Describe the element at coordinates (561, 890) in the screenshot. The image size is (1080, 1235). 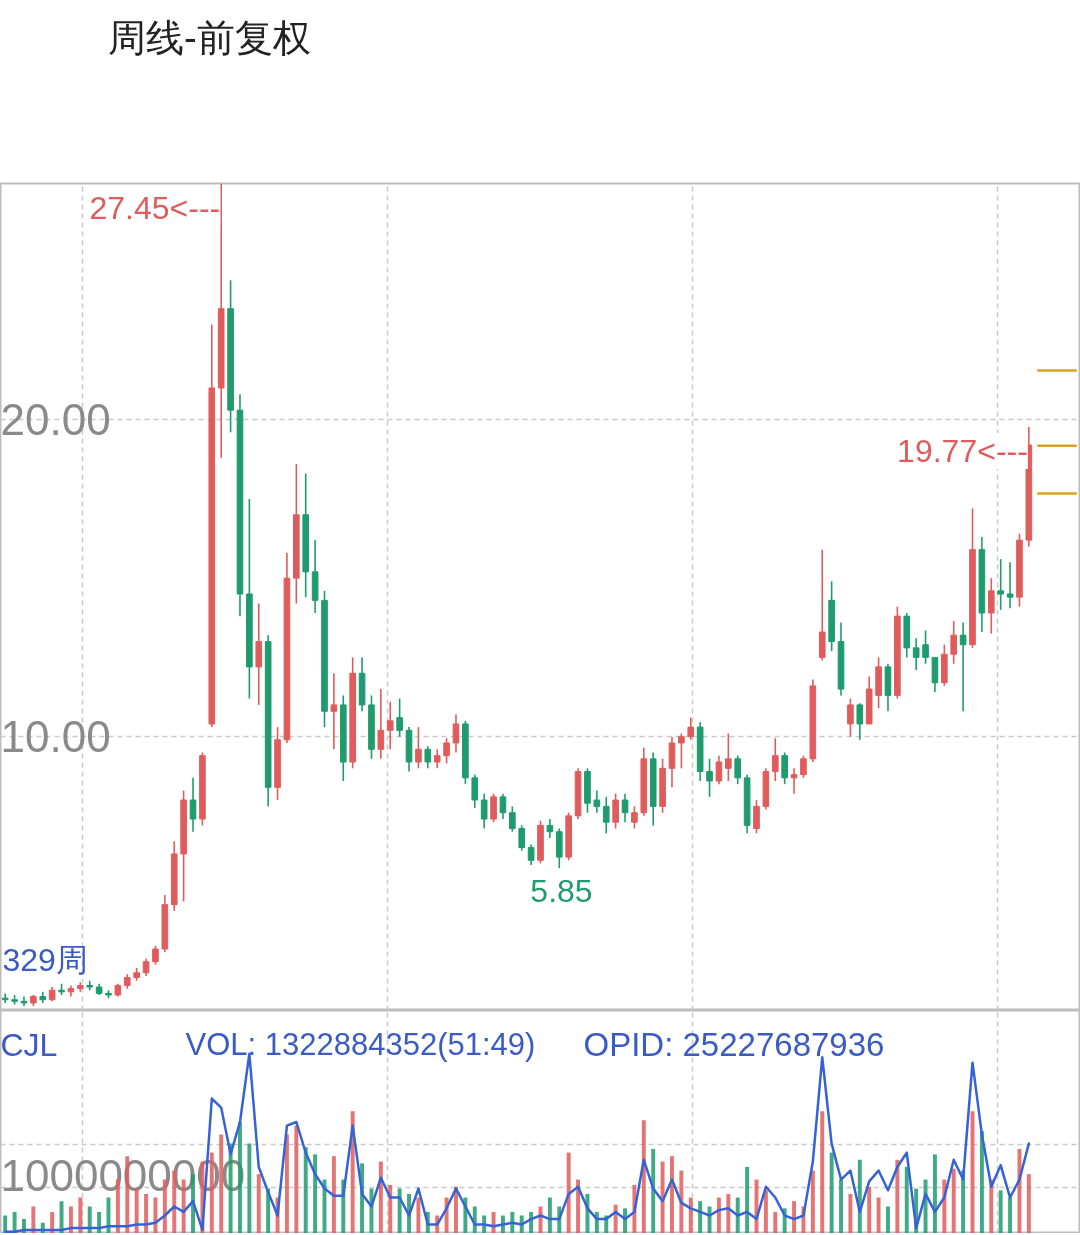
I see `annotation: 5.85` at that location.